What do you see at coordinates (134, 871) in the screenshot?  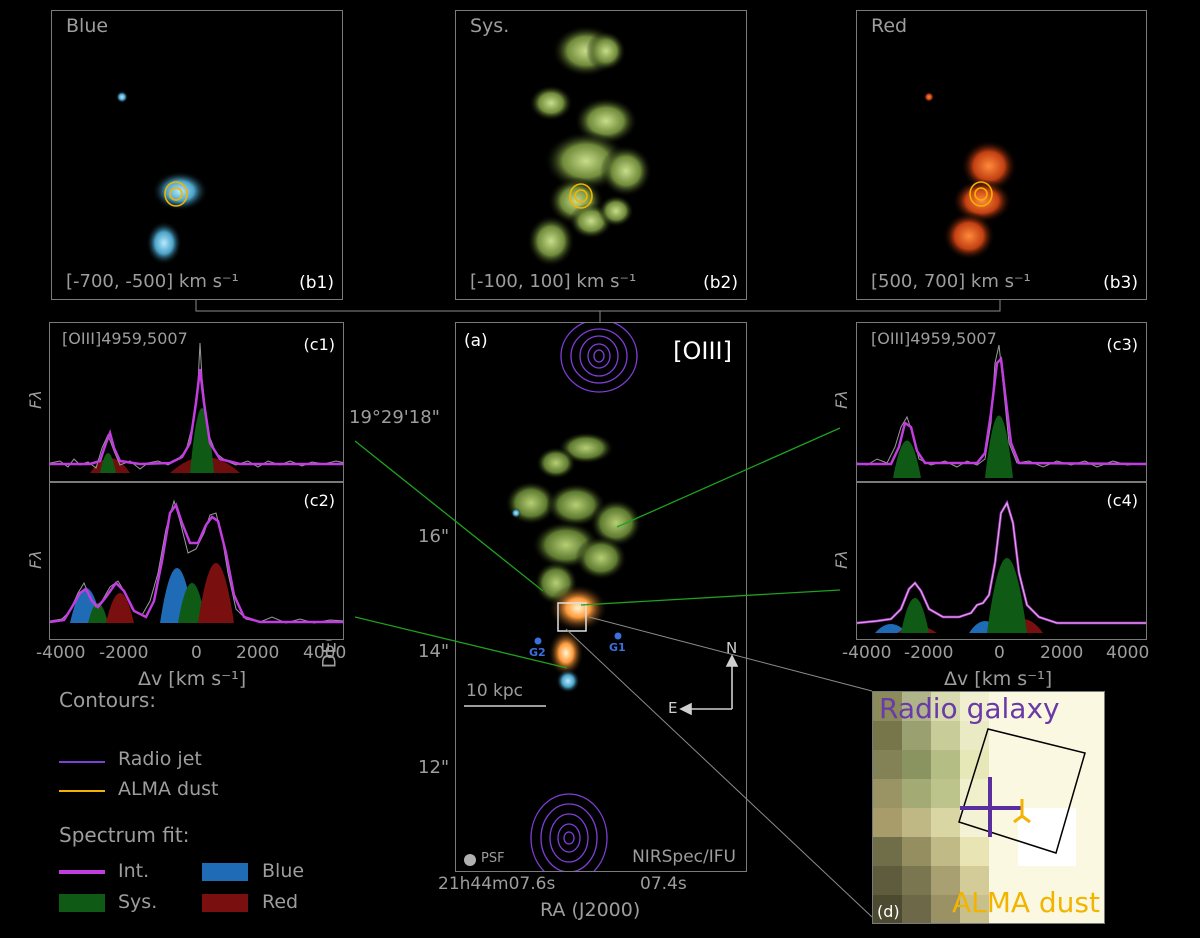 I see `int-label: Int.` at bounding box center [134, 871].